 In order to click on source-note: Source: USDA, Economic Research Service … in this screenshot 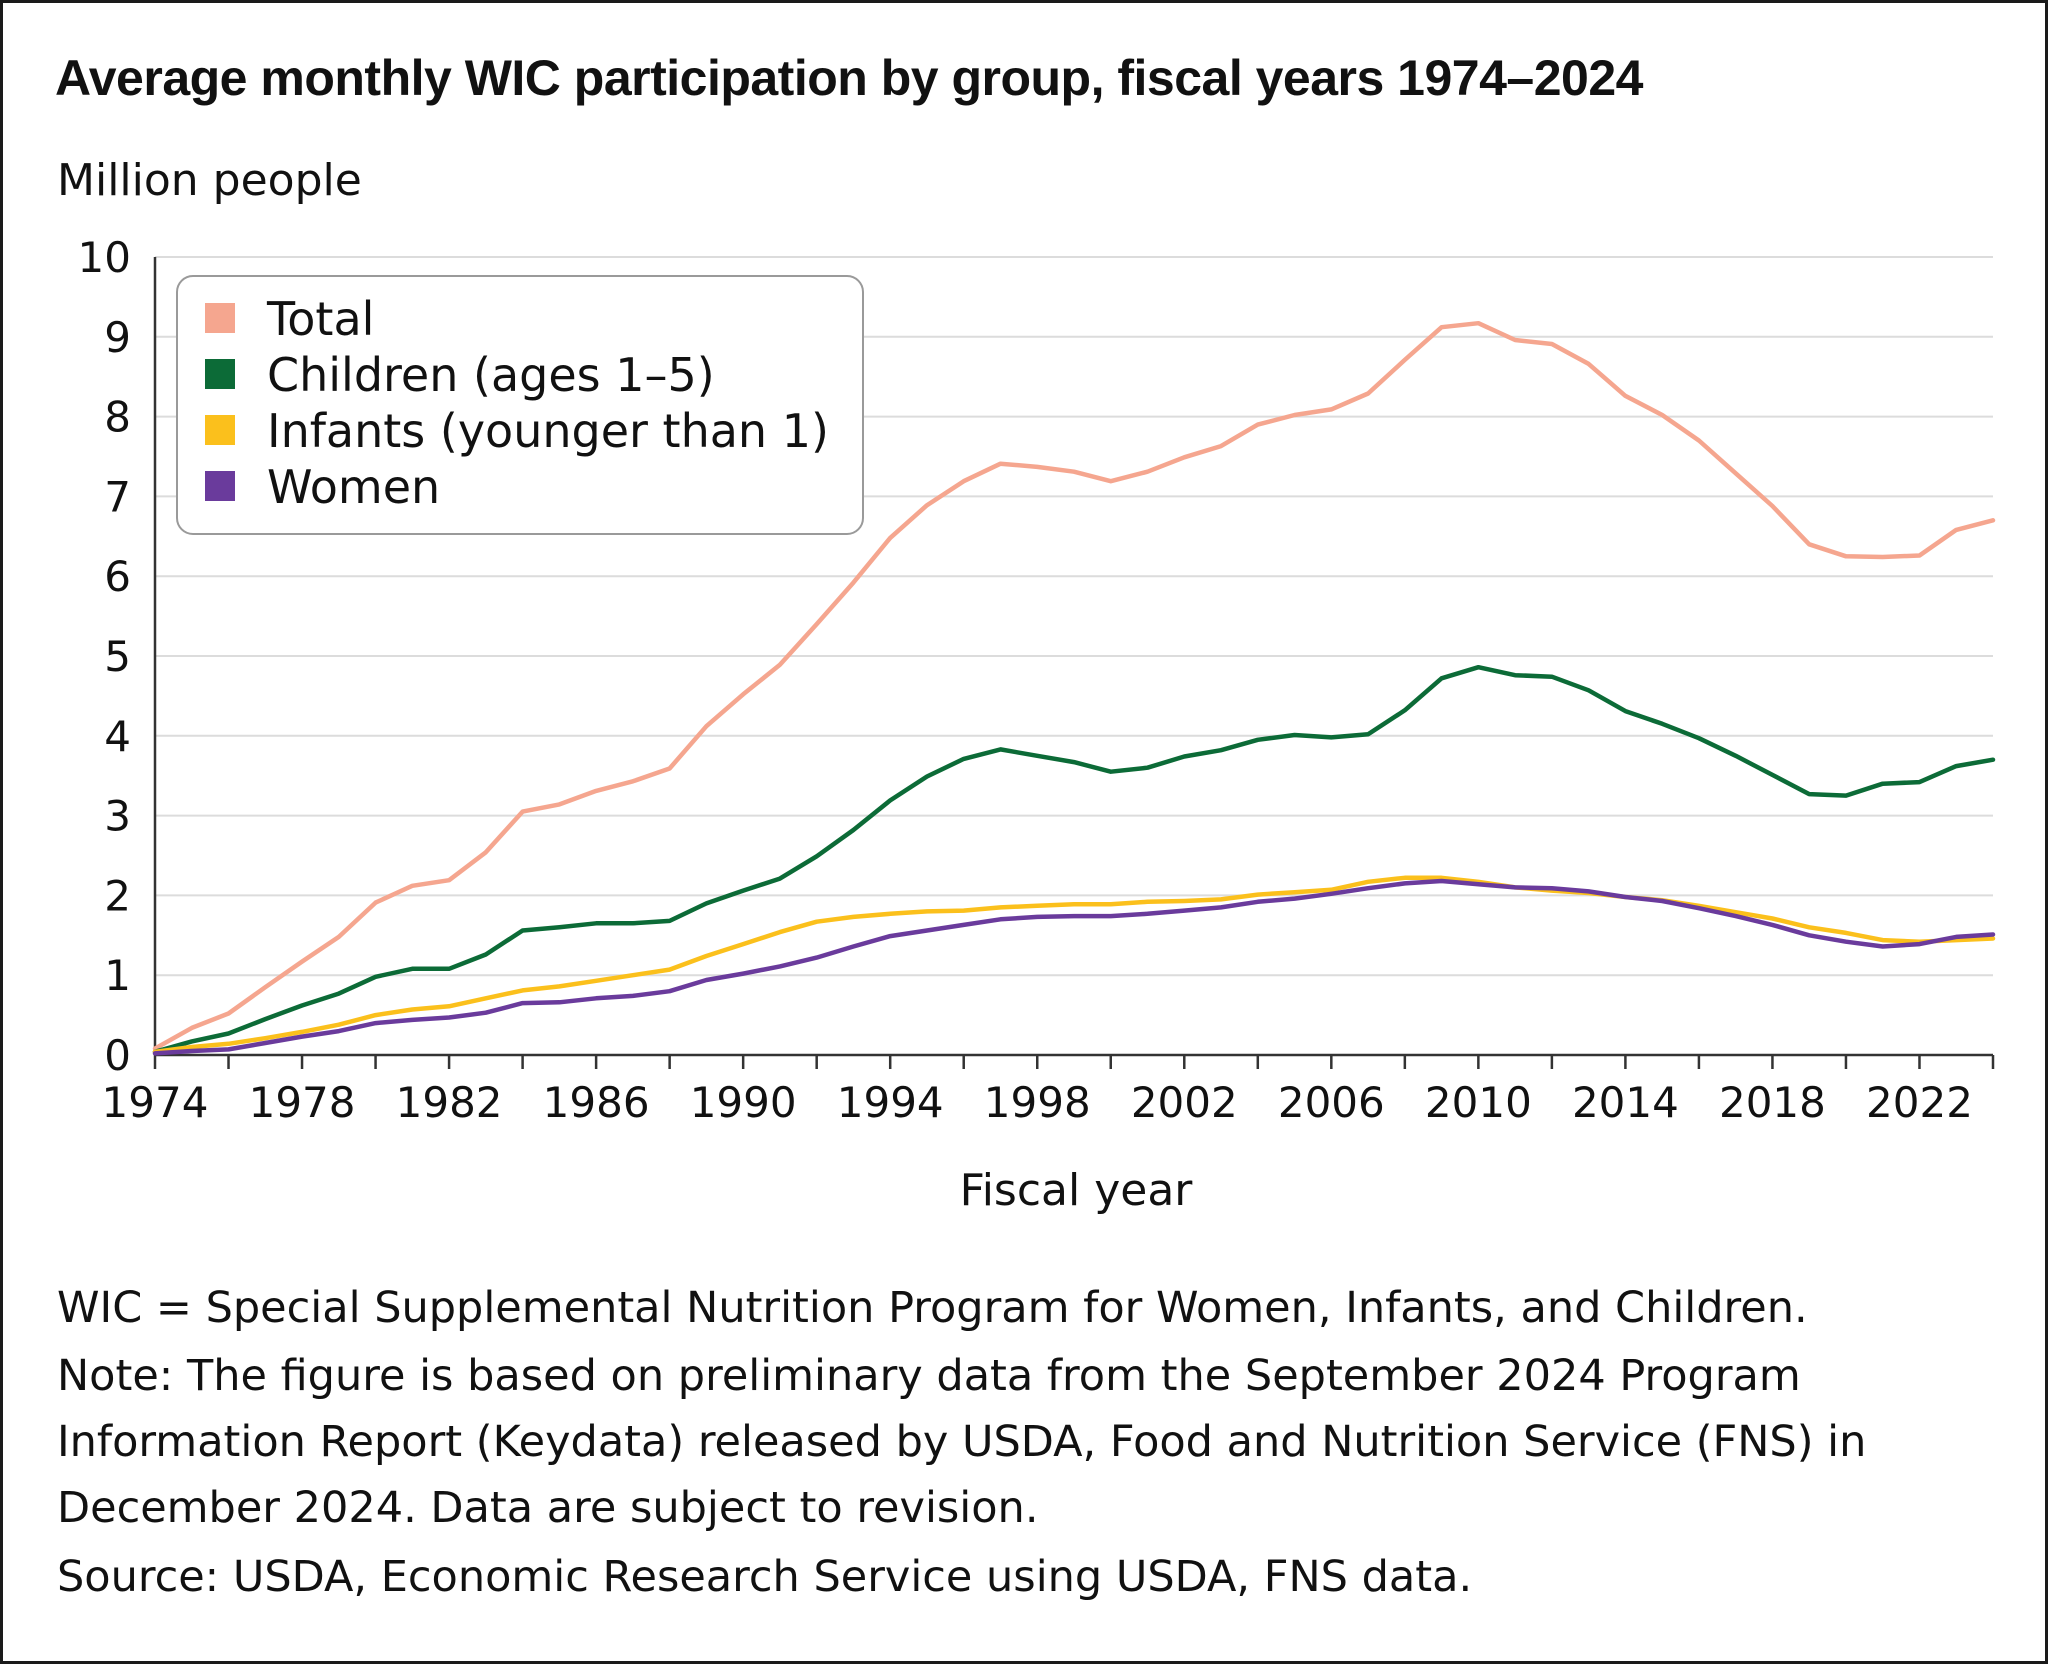, I will do `click(765, 1577)`.